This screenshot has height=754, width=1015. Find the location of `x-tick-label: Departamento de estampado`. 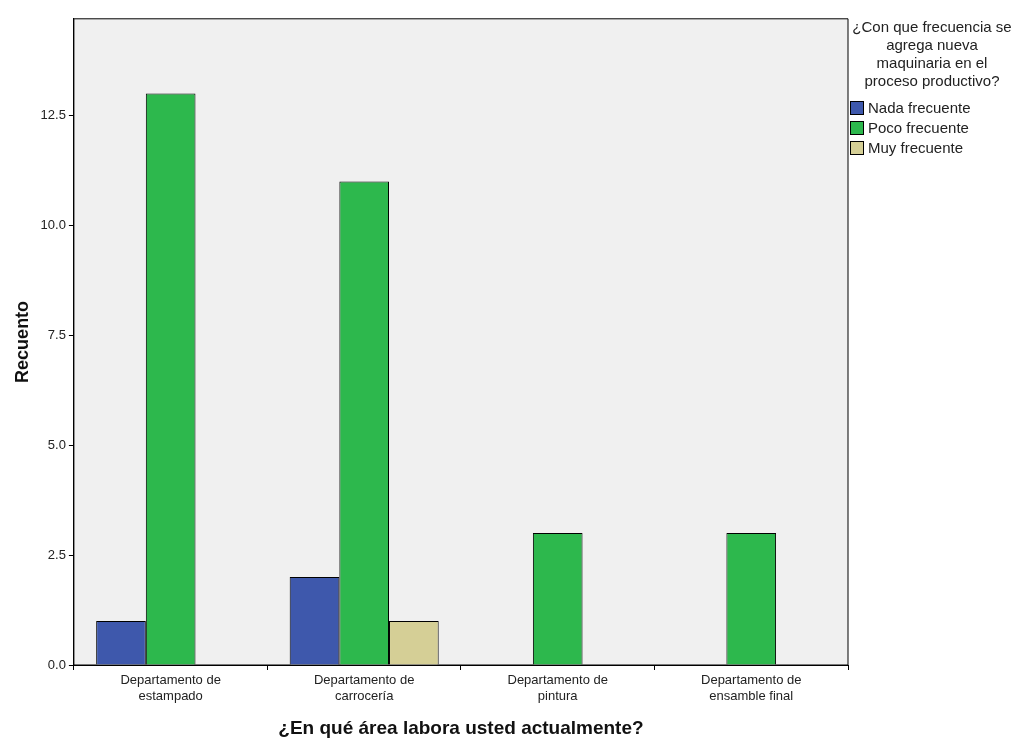

x-tick-label: Departamento de estampado is located at coordinates (170, 687).